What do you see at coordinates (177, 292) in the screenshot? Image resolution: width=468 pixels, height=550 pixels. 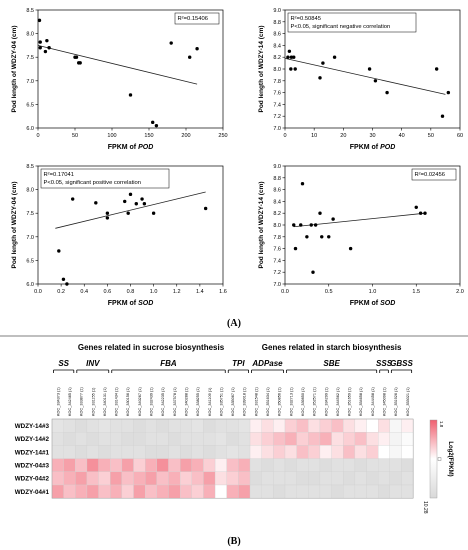 I see `x-tick-label: 1.2` at bounding box center [177, 292].